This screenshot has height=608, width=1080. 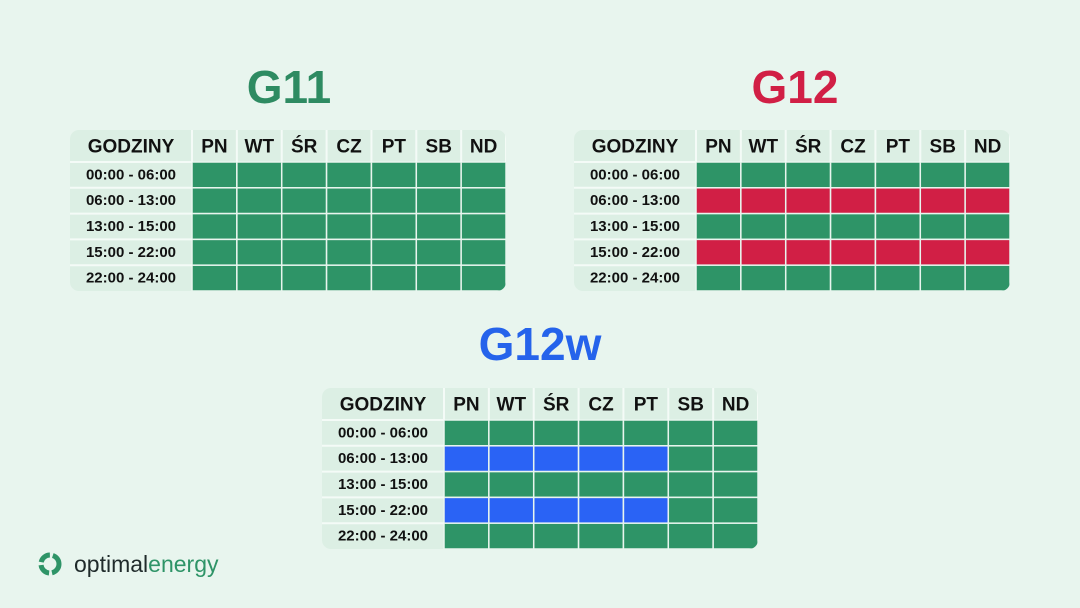 I want to click on logo-text-2: energy, so click(x=183, y=564).